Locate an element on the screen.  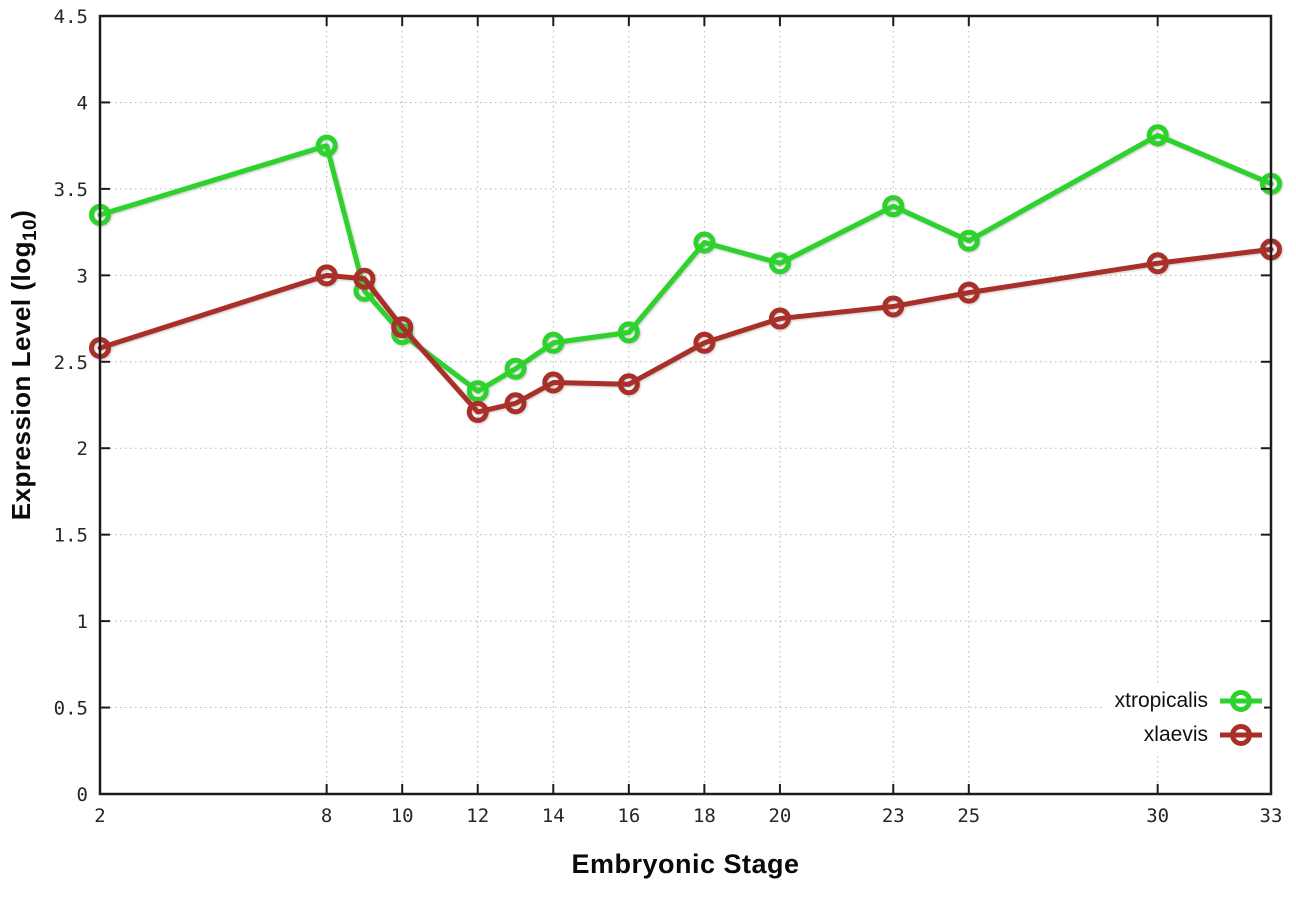
y-axis-title-close: ) is located at coordinates (21, 214).